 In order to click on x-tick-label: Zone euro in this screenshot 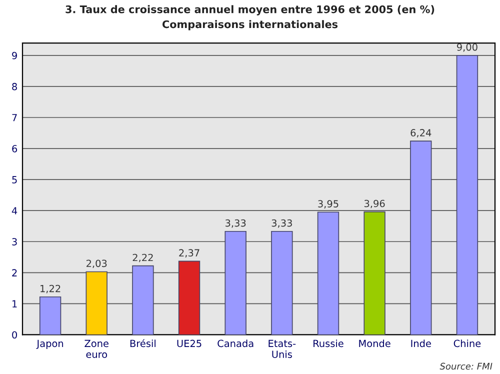, I will do `click(96, 349)`.